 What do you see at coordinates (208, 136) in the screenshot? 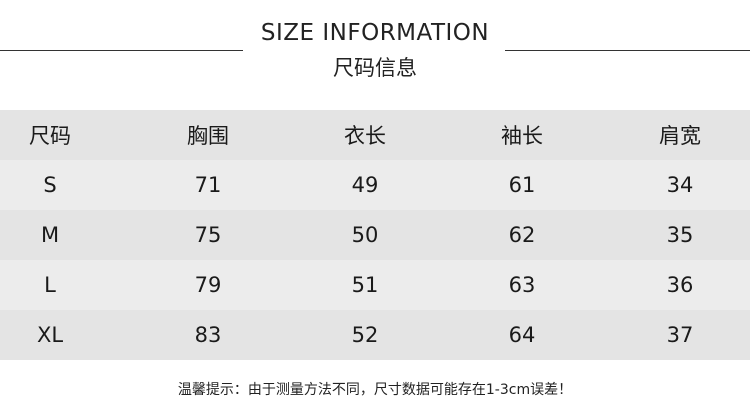
I see `column-header-chest: 胸围` at bounding box center [208, 136].